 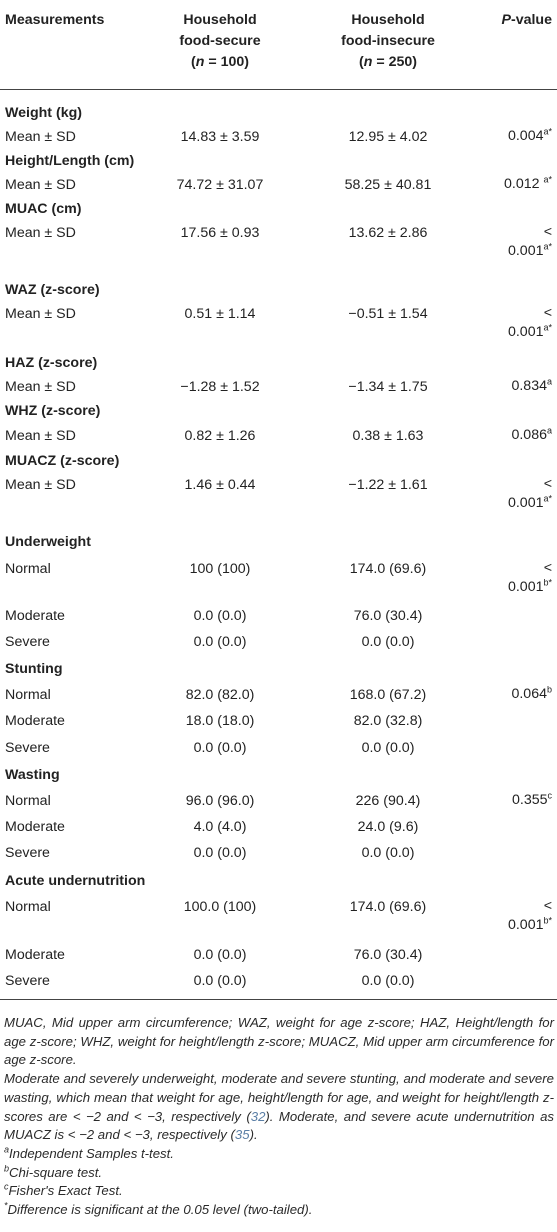 What do you see at coordinates (55, 20) in the screenshot?
I see `header-measurements: Measurements` at bounding box center [55, 20].